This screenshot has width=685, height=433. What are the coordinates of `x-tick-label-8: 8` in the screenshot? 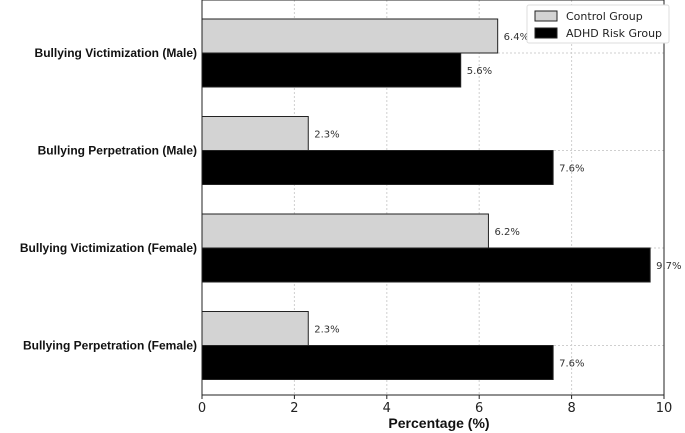 It's located at (571, 408).